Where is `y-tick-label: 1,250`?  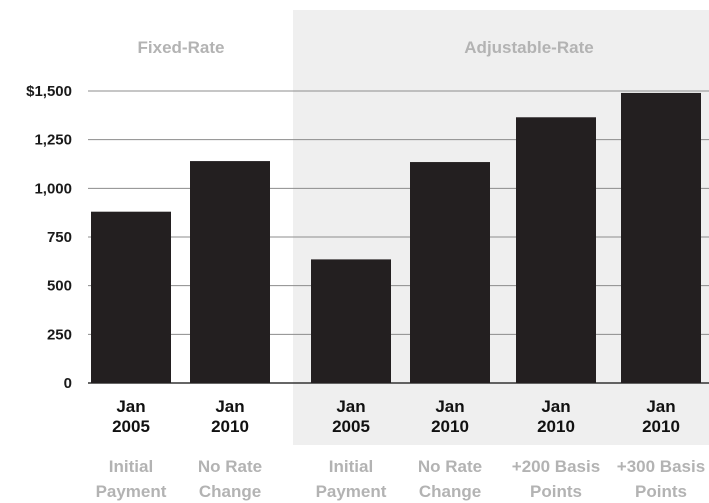 y-tick-label: 1,250 is located at coordinates (53, 140).